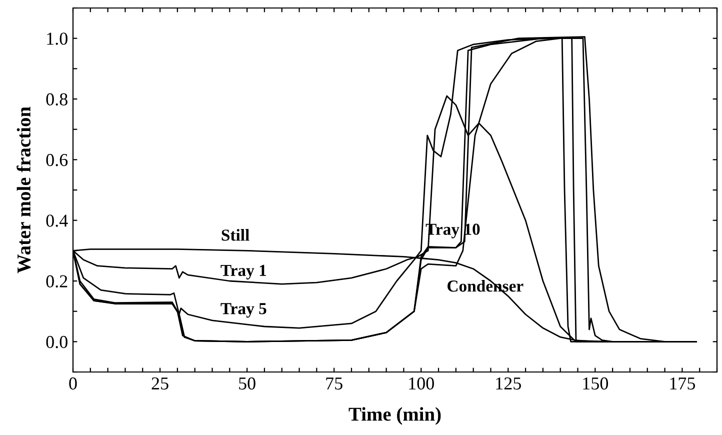  Describe the element at coordinates (57, 281) in the screenshot. I see `y-tick-label: 0.2` at that location.